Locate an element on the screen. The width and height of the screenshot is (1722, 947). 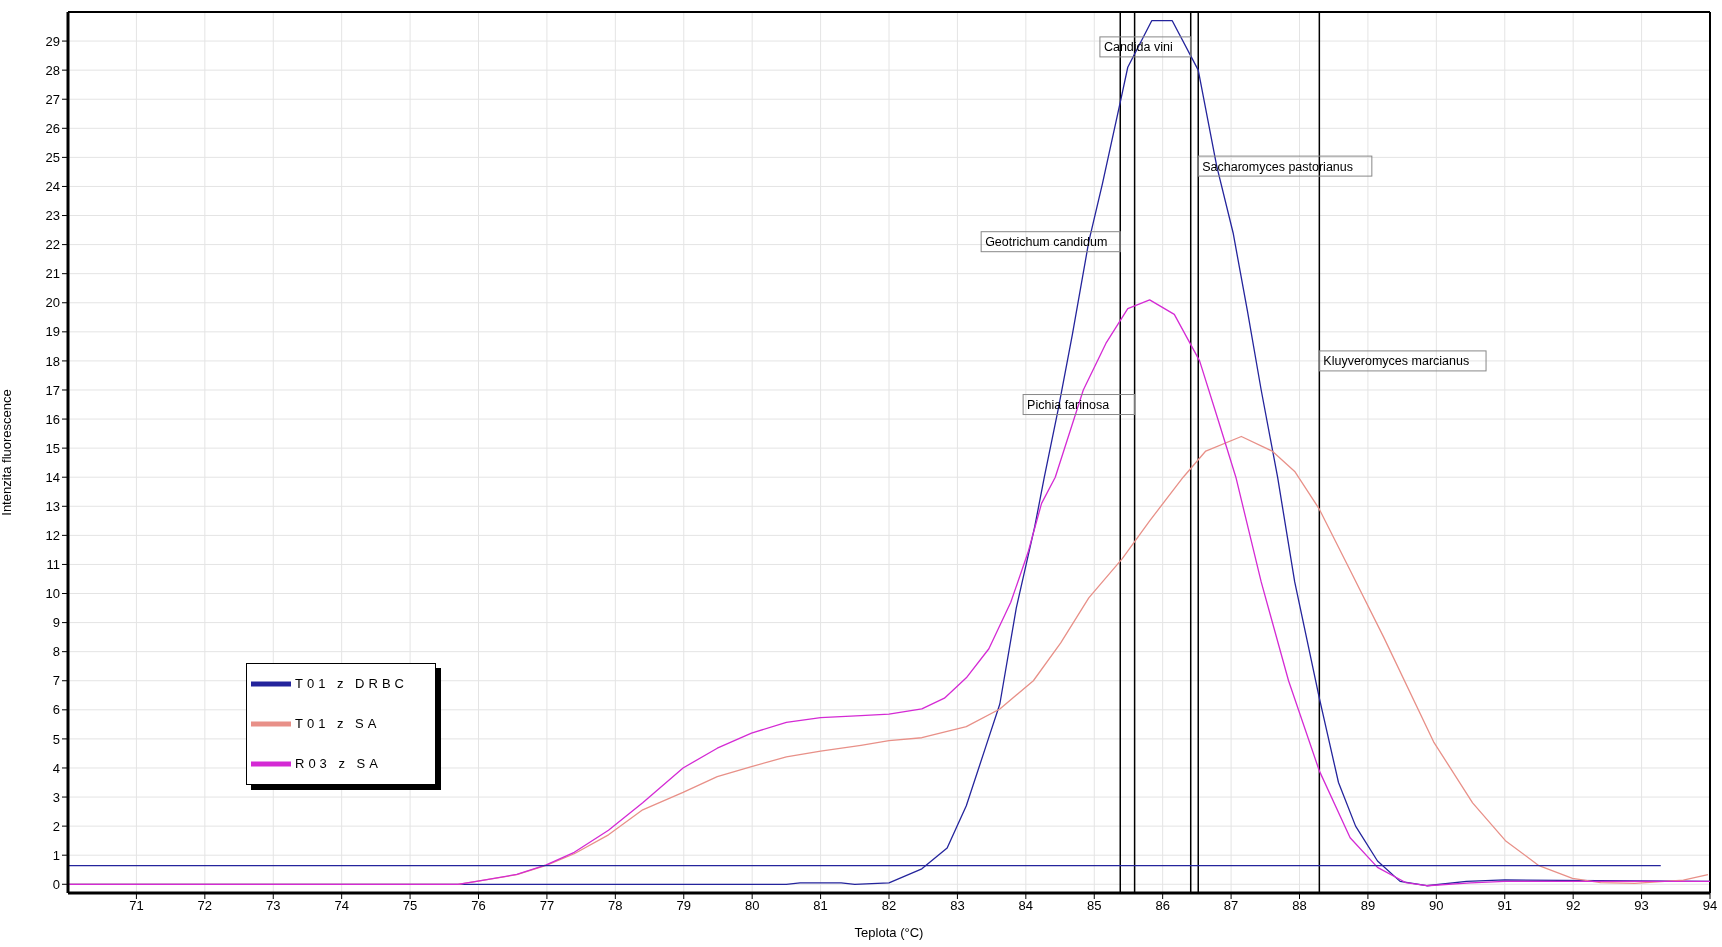
y-tick-label: 3 is located at coordinates (56, 797).